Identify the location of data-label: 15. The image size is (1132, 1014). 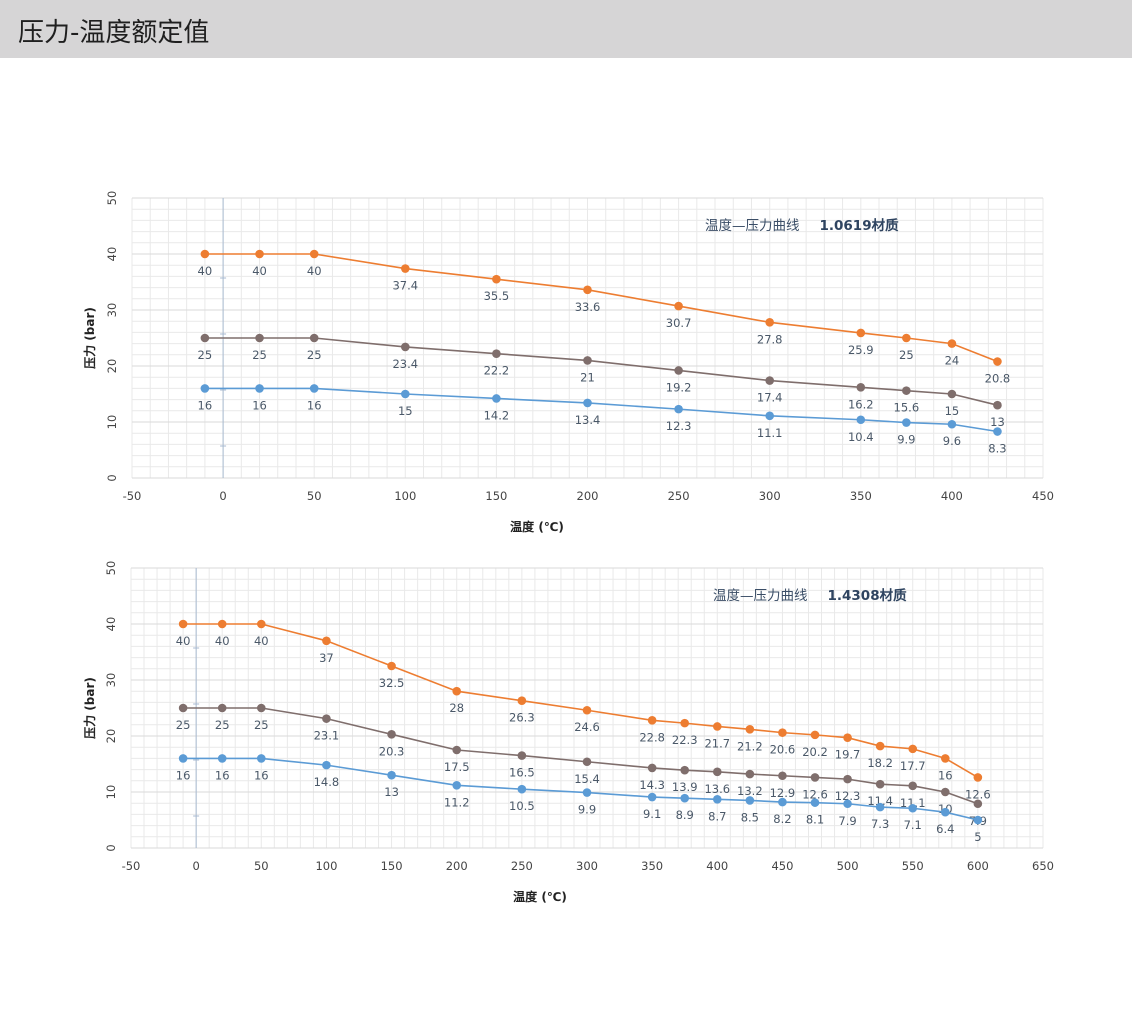
(952, 411).